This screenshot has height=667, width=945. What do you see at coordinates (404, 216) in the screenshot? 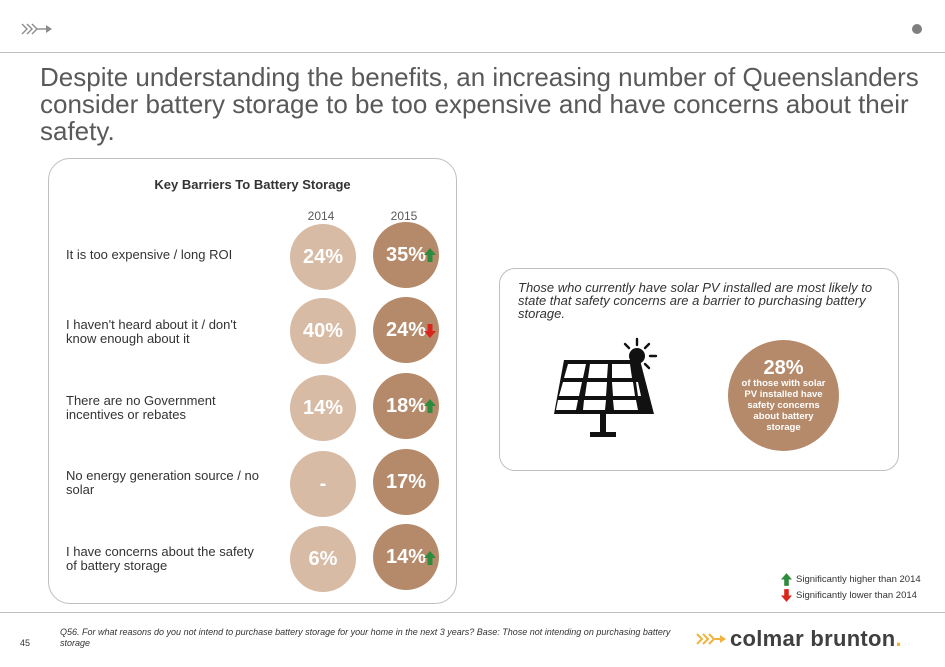
I see `column-header-2015: 2015` at bounding box center [404, 216].